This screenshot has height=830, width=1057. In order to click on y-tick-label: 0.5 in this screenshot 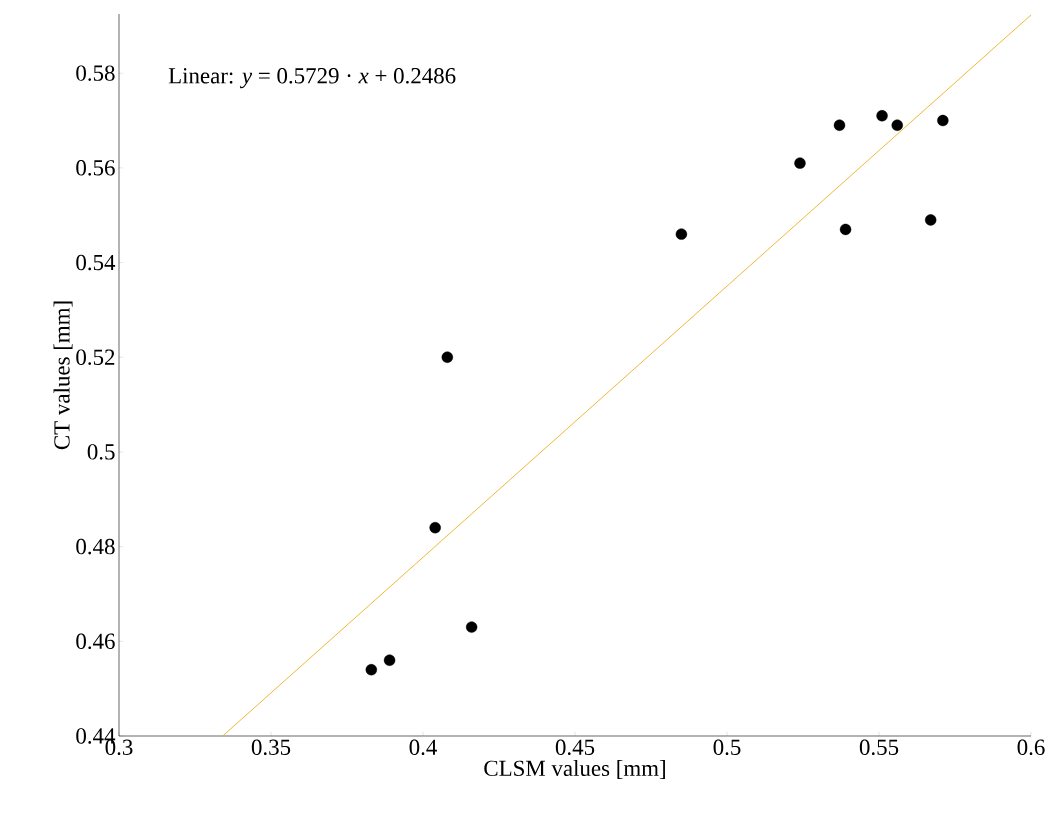, I will do `click(101, 452)`.